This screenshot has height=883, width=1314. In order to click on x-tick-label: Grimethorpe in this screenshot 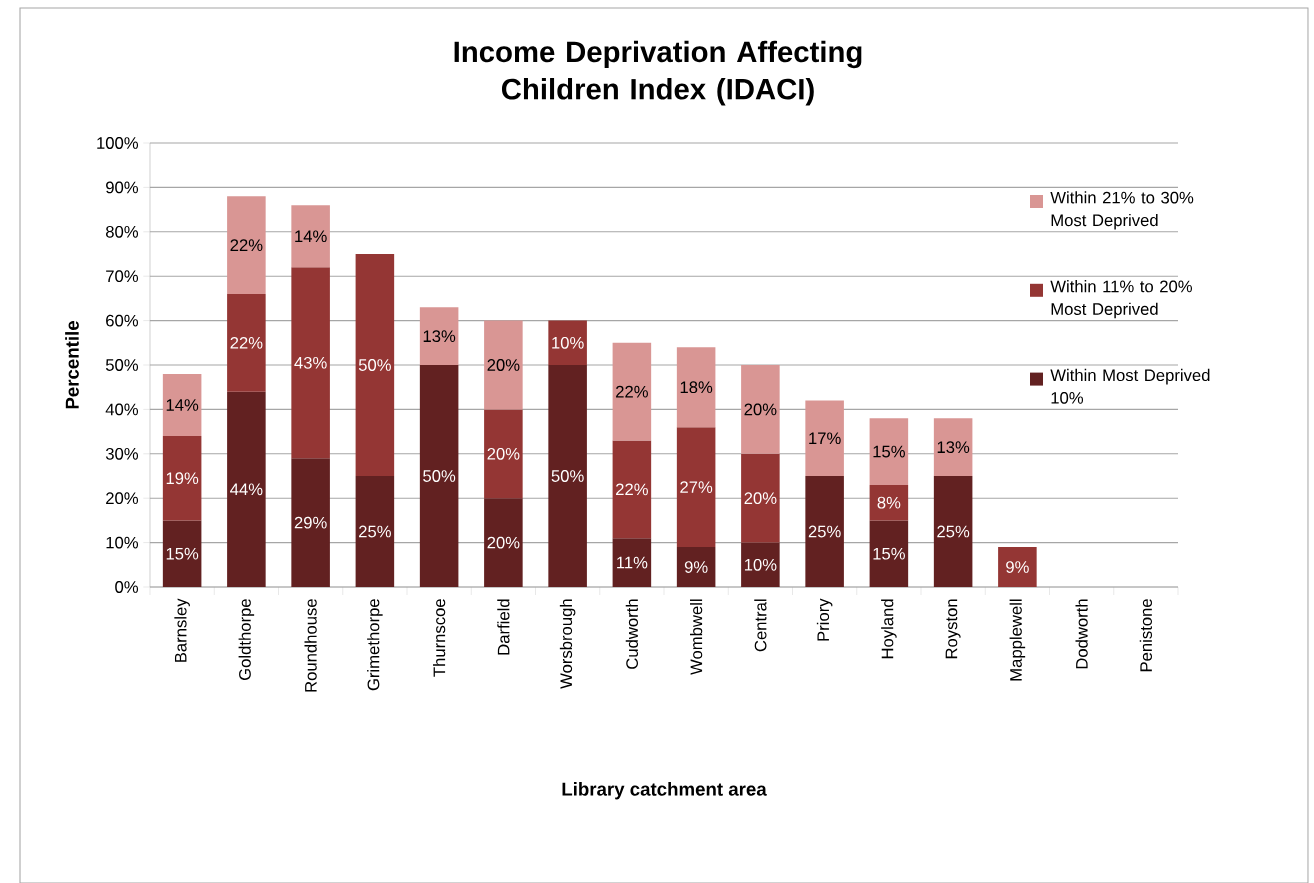, I will do `click(375, 645)`.